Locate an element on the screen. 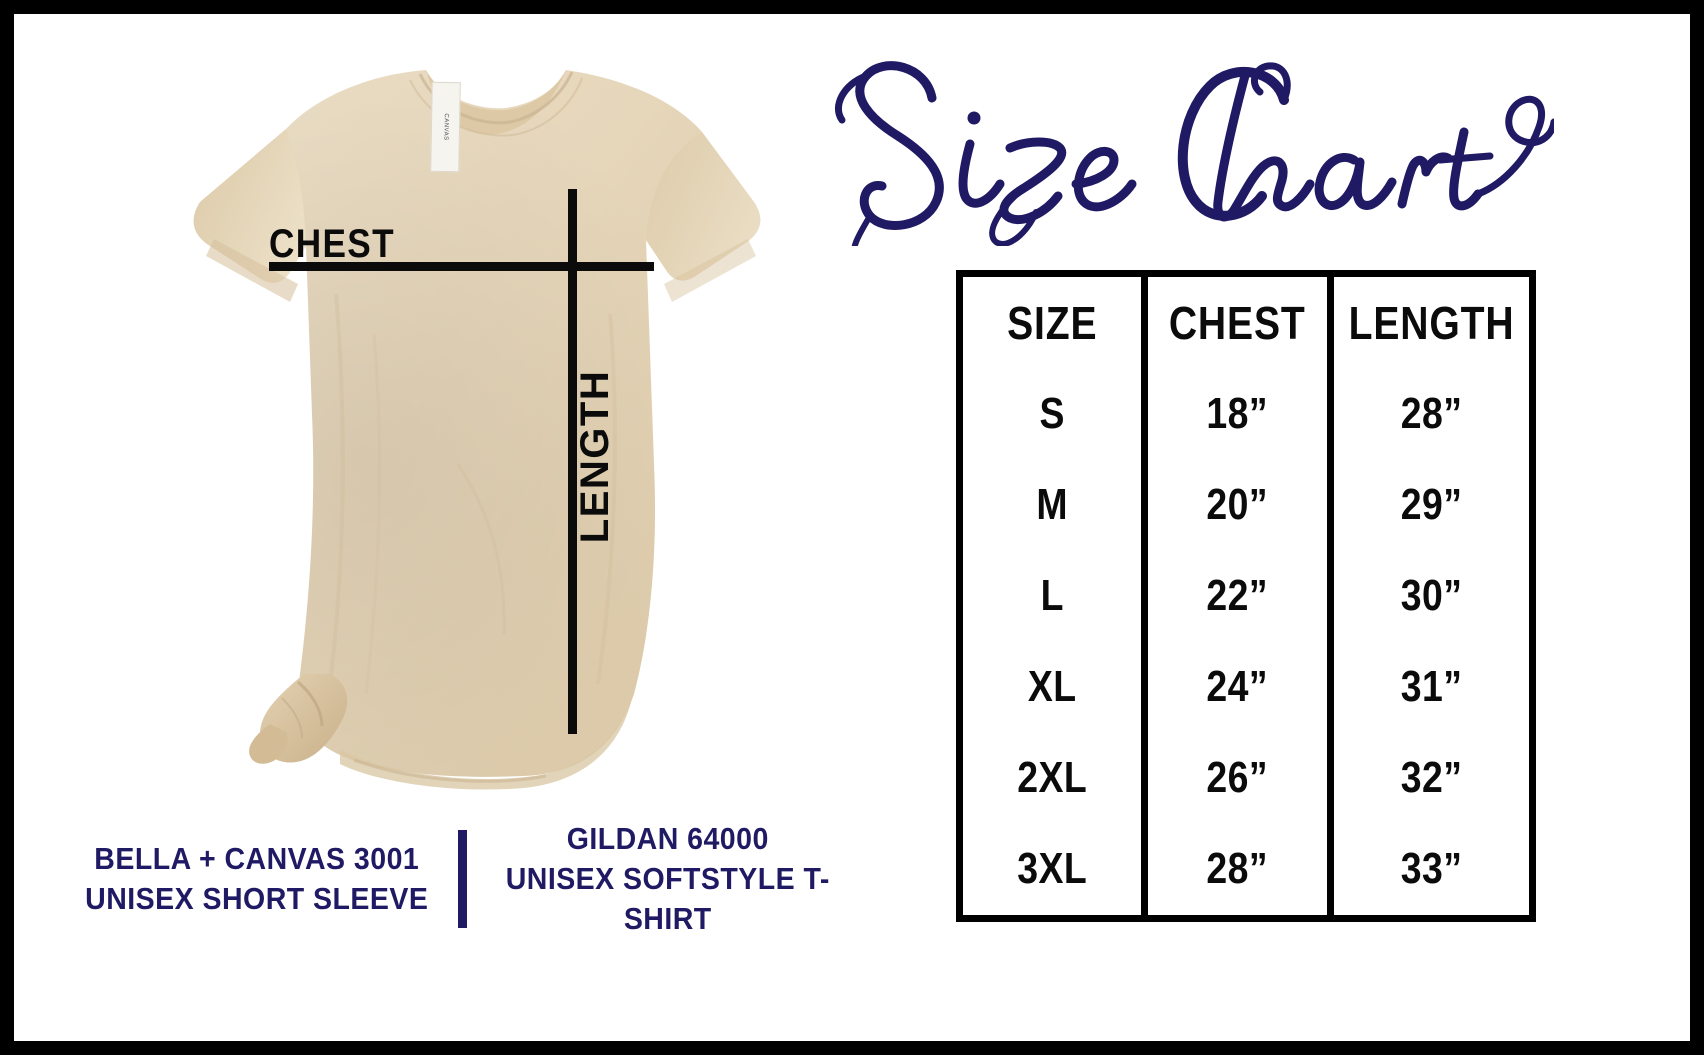 This screenshot has height=1055, width=1704. table-column-chest: CHEST 18” 20” 22” 24” 26” 28” is located at coordinates (1233, 596).